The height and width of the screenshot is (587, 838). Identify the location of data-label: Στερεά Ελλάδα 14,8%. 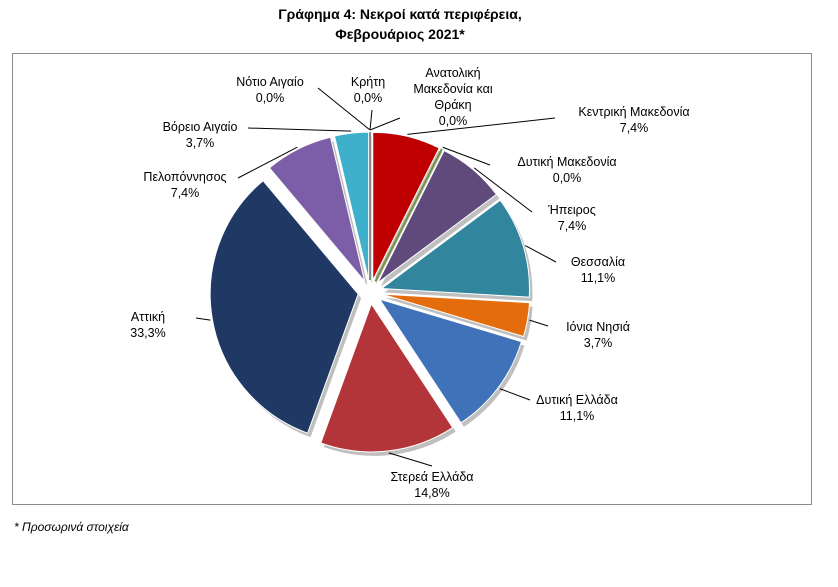
(431, 485).